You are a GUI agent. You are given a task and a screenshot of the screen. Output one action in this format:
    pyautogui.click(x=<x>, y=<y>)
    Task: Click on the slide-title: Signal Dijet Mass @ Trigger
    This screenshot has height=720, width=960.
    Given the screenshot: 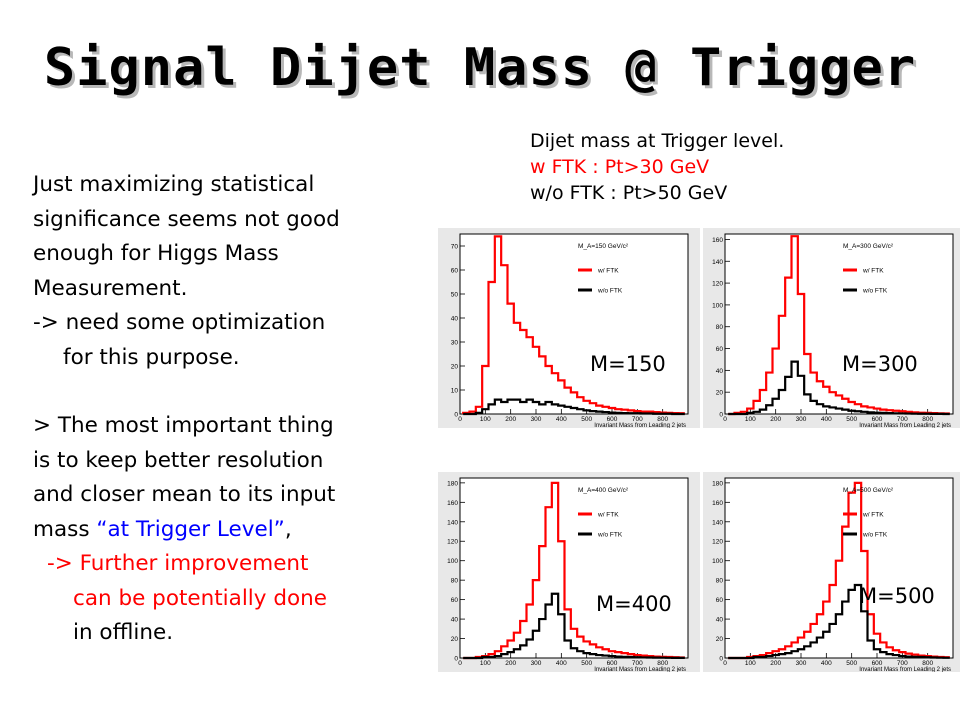 What is the action you would take?
    pyautogui.click(x=480, y=68)
    